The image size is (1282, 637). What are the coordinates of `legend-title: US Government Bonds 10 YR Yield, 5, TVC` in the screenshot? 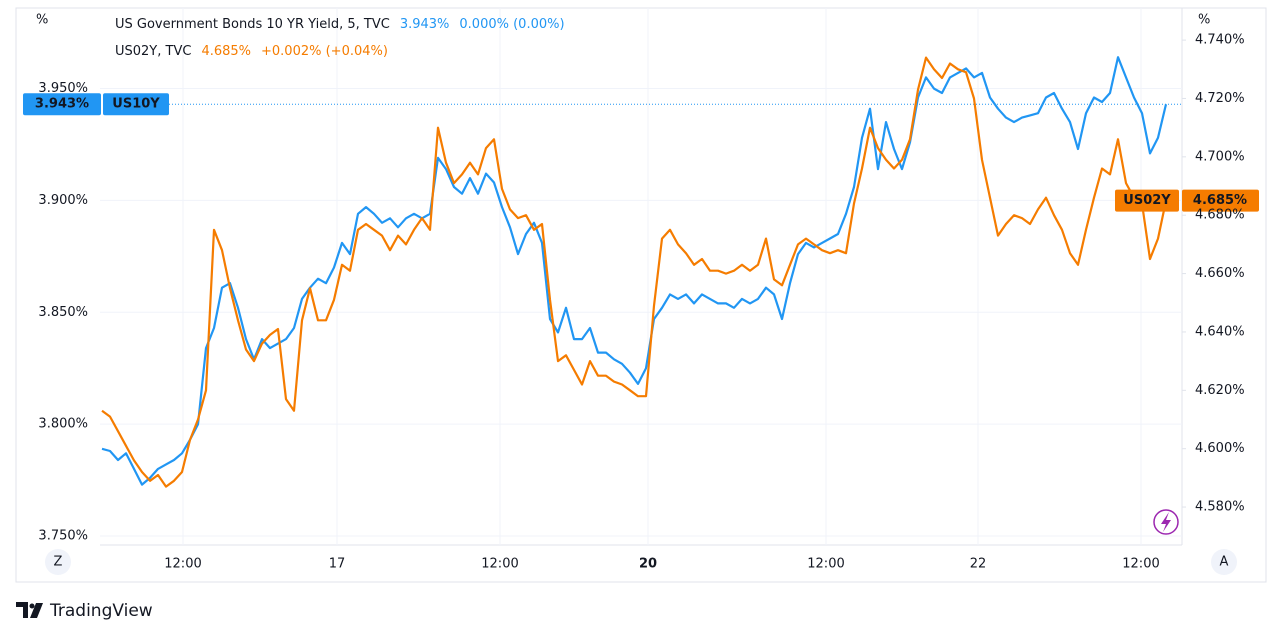 It's located at (252, 24).